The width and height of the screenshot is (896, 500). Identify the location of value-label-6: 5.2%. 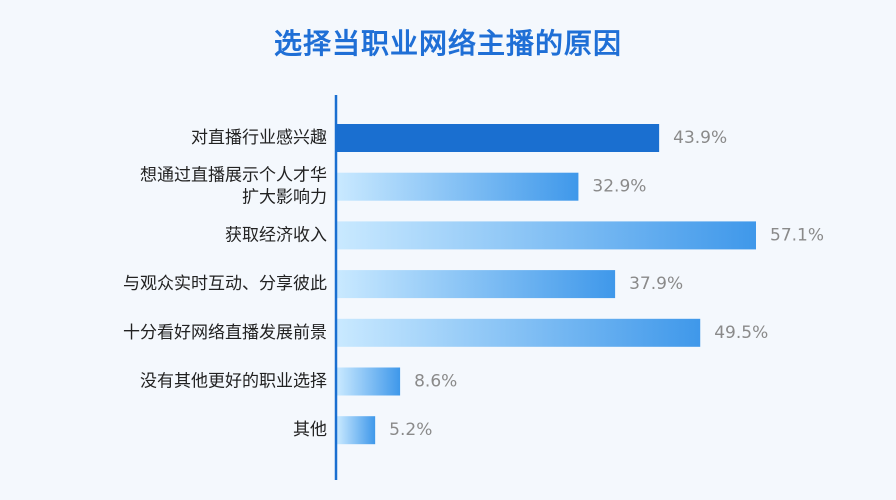
(410, 430).